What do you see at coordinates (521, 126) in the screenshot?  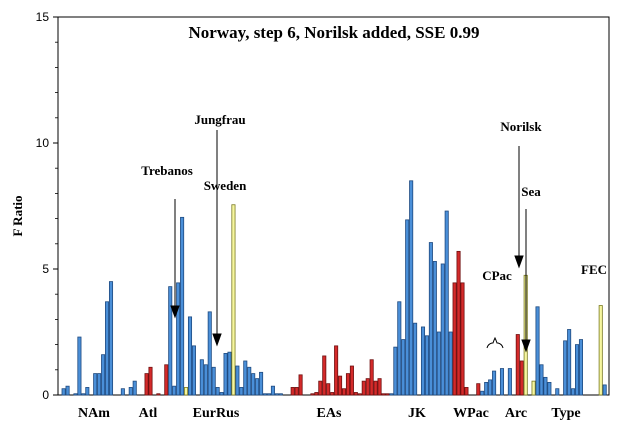 I see `annotation-norilsk: Norilsk` at bounding box center [521, 126].